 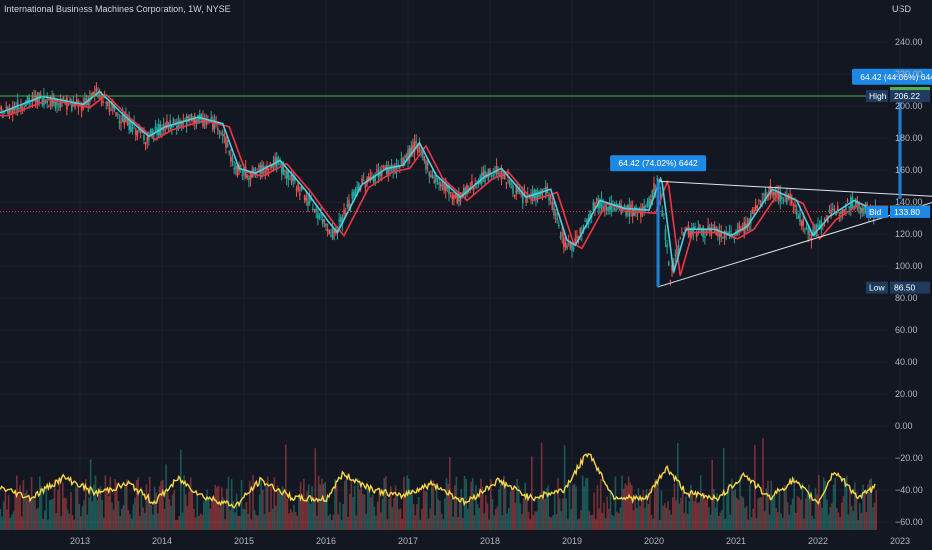 What do you see at coordinates (907, 96) in the screenshot?
I see `high-badge-value: 206.22` at bounding box center [907, 96].